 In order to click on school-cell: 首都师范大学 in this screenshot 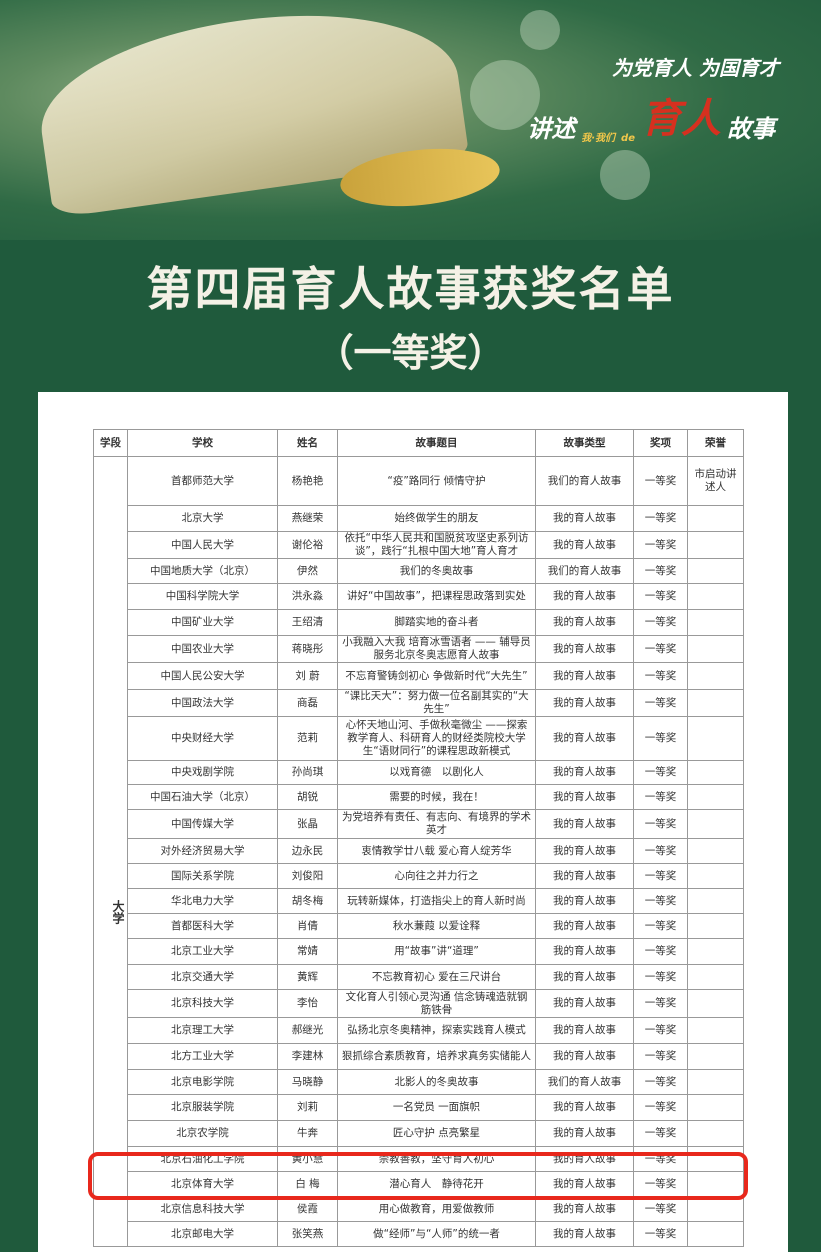, I will do `click(202, 481)`.